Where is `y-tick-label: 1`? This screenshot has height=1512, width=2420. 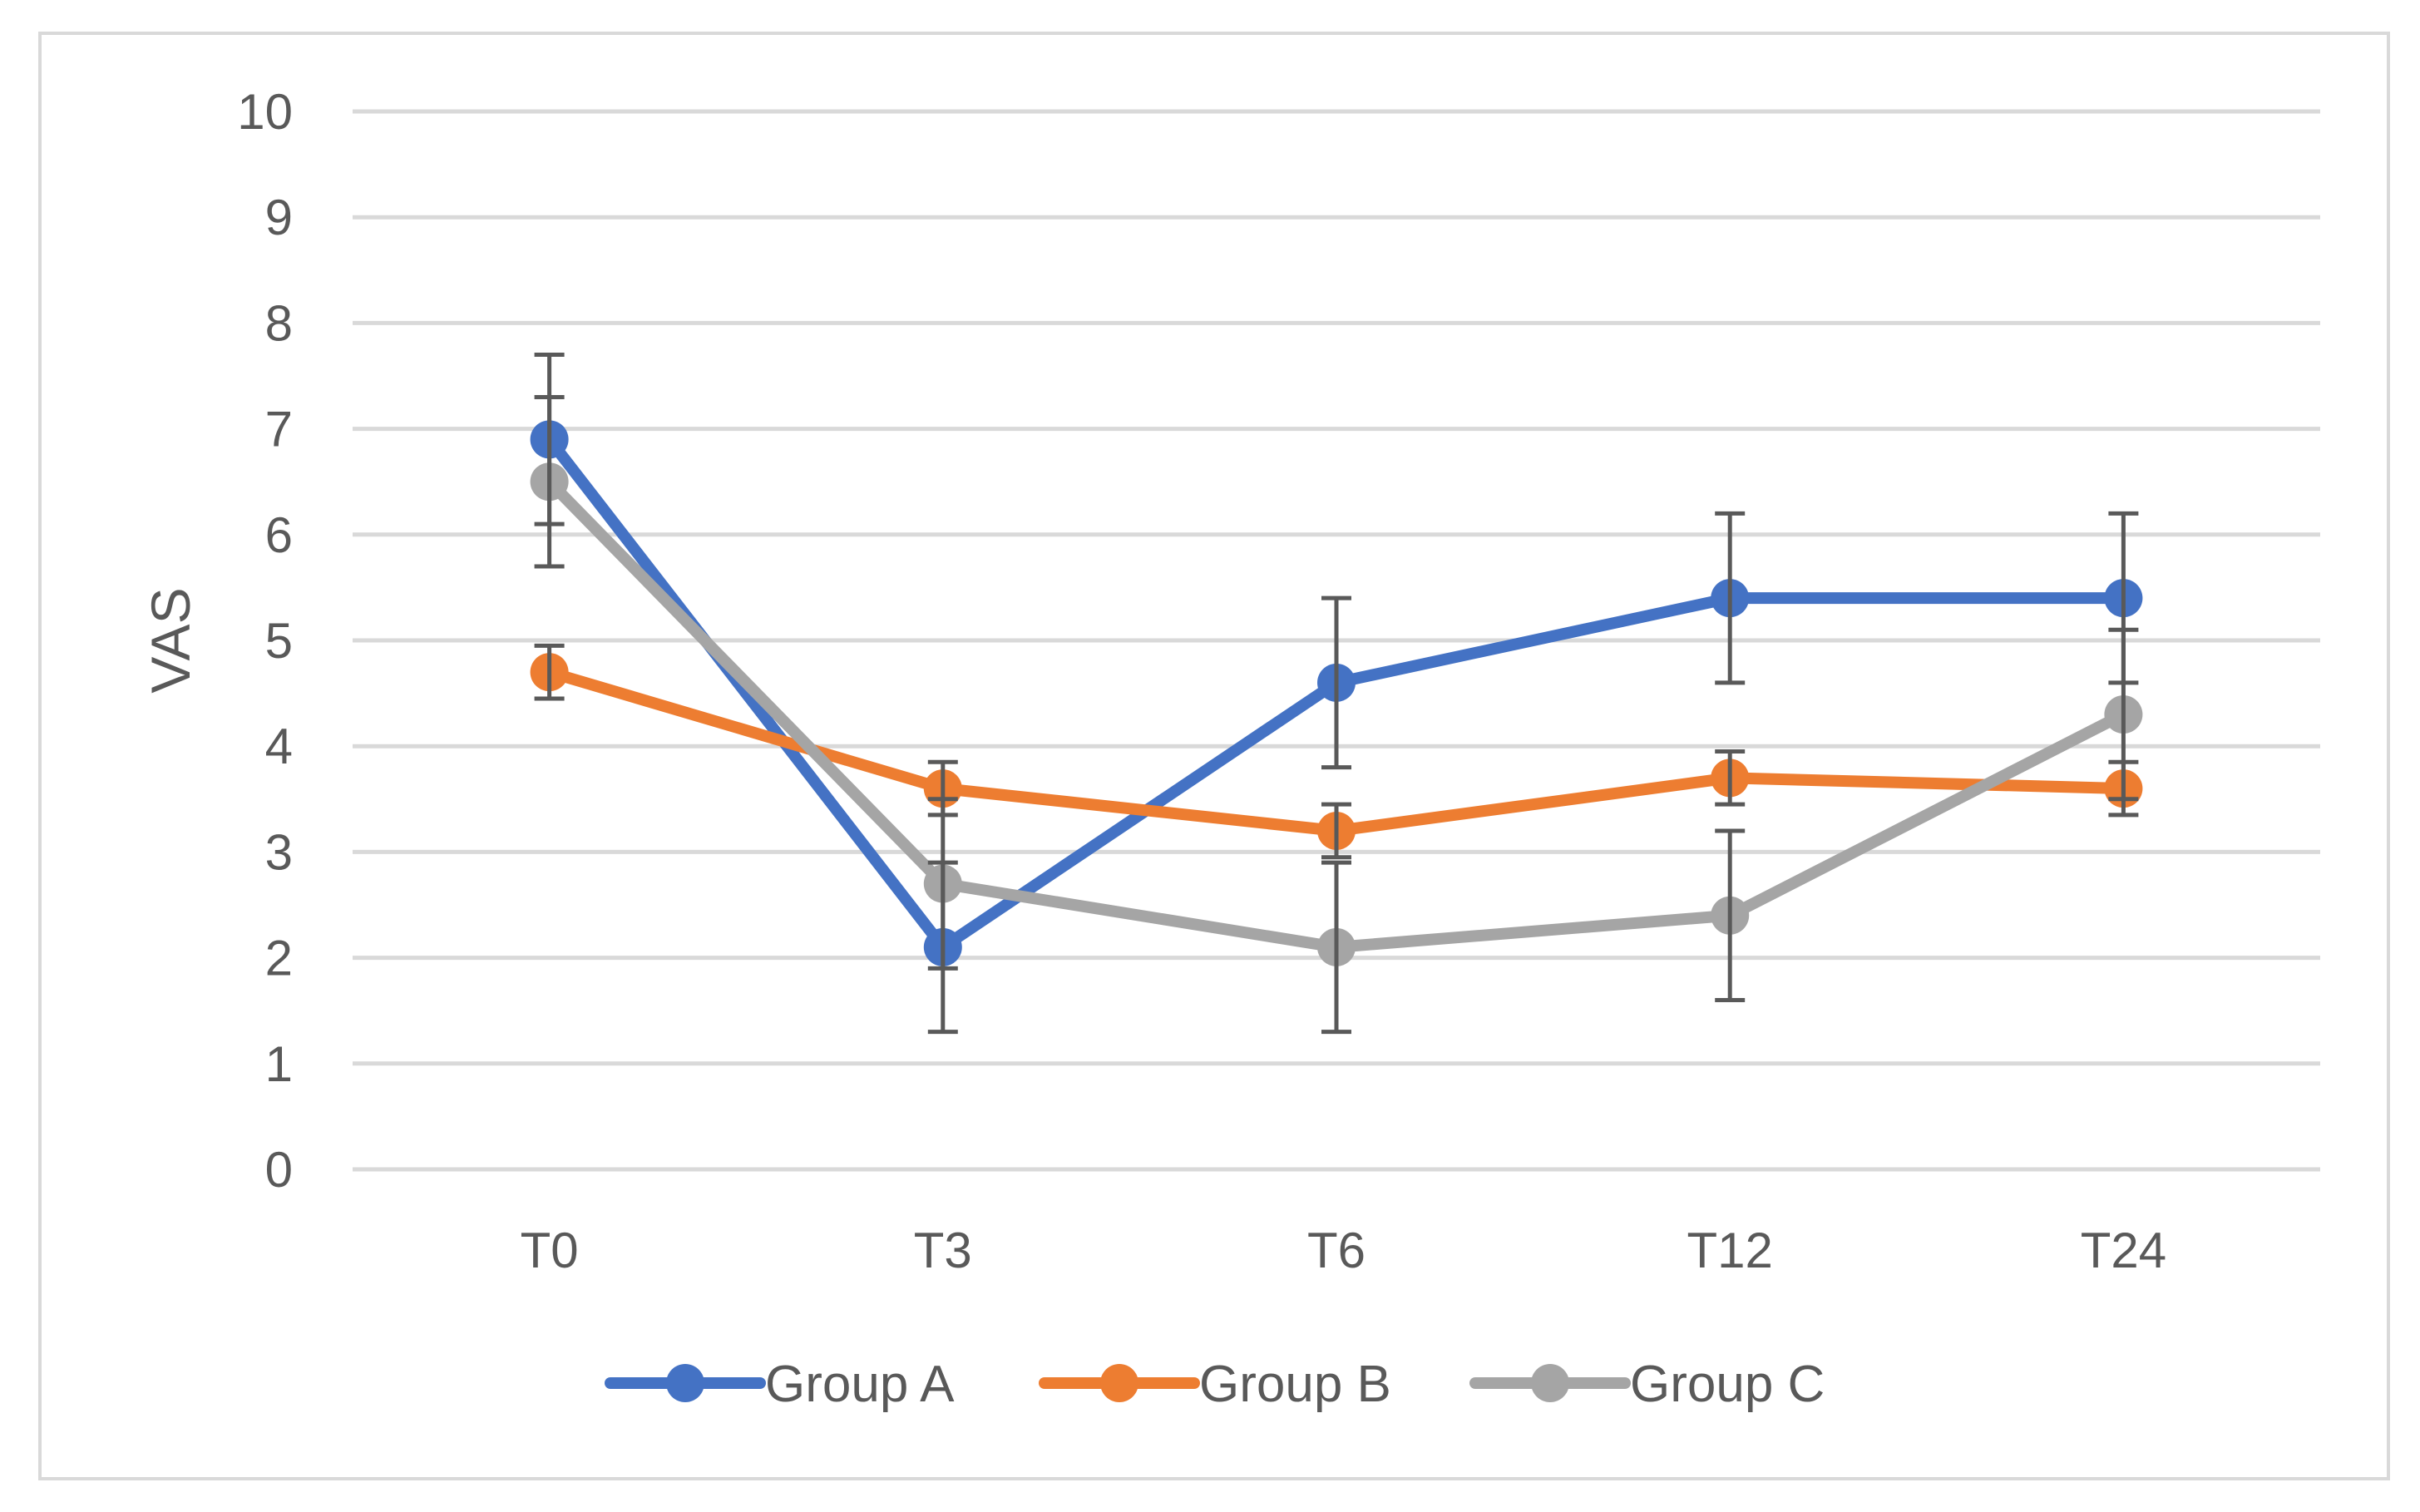 y-tick-label: 1 is located at coordinates (279, 1064).